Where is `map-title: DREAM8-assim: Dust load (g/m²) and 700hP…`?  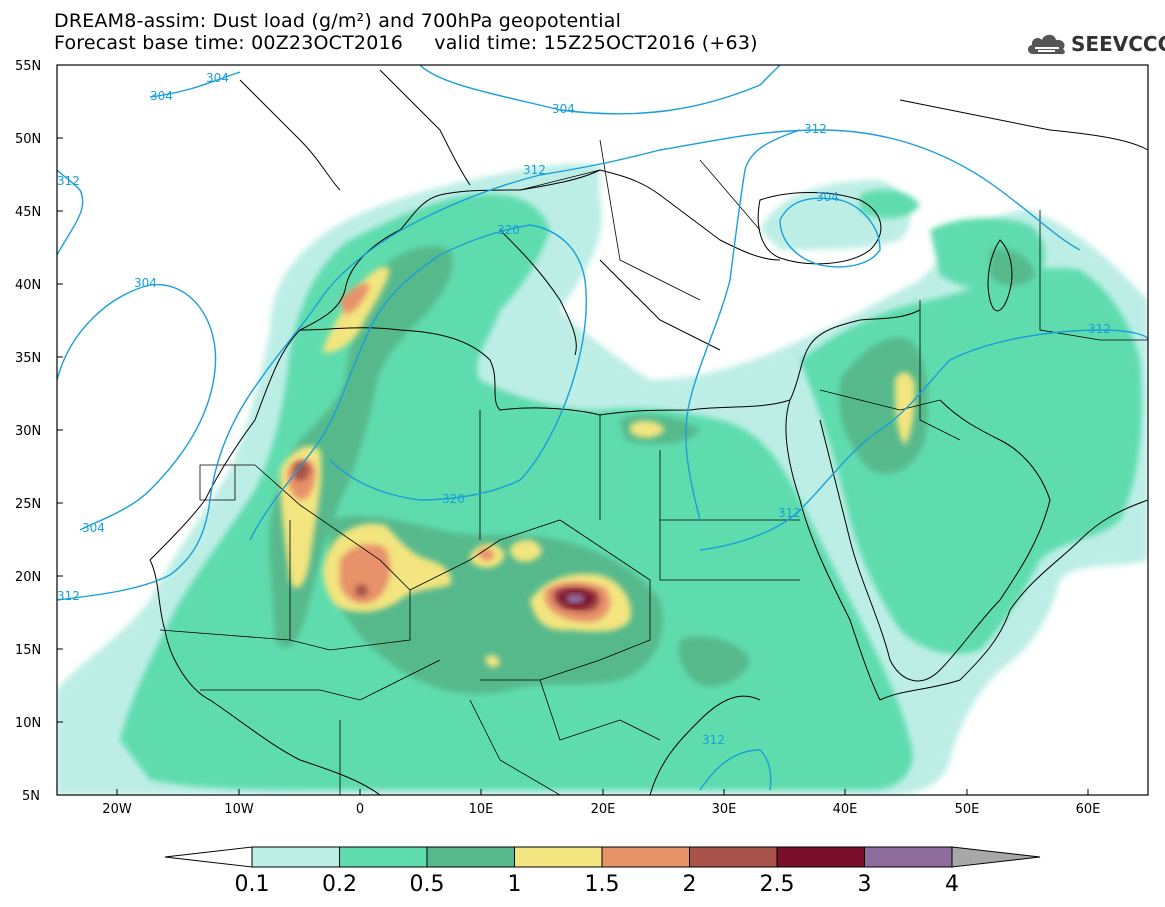 map-title: DREAM8-assim: Dust load (g/m²) and 700hP… is located at coordinates (338, 21).